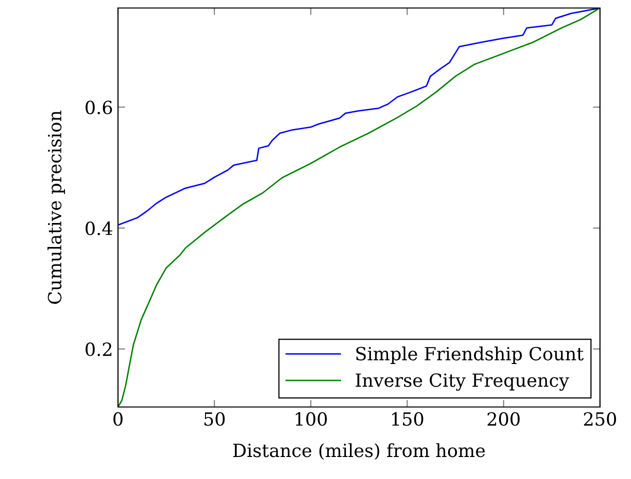  What do you see at coordinates (99, 349) in the screenshot?
I see `y-tick-label: 0.2` at bounding box center [99, 349].